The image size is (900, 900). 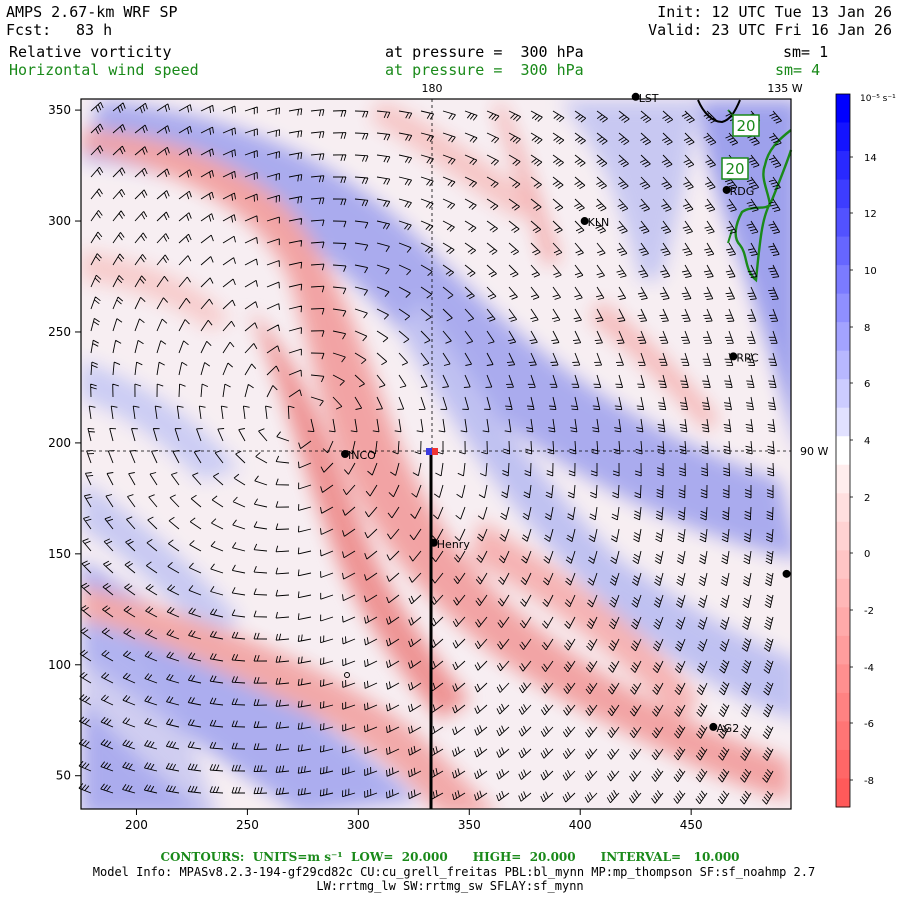 What do you see at coordinates (742, 191) in the screenshot?
I see `station-label: RDG` at bounding box center [742, 191].